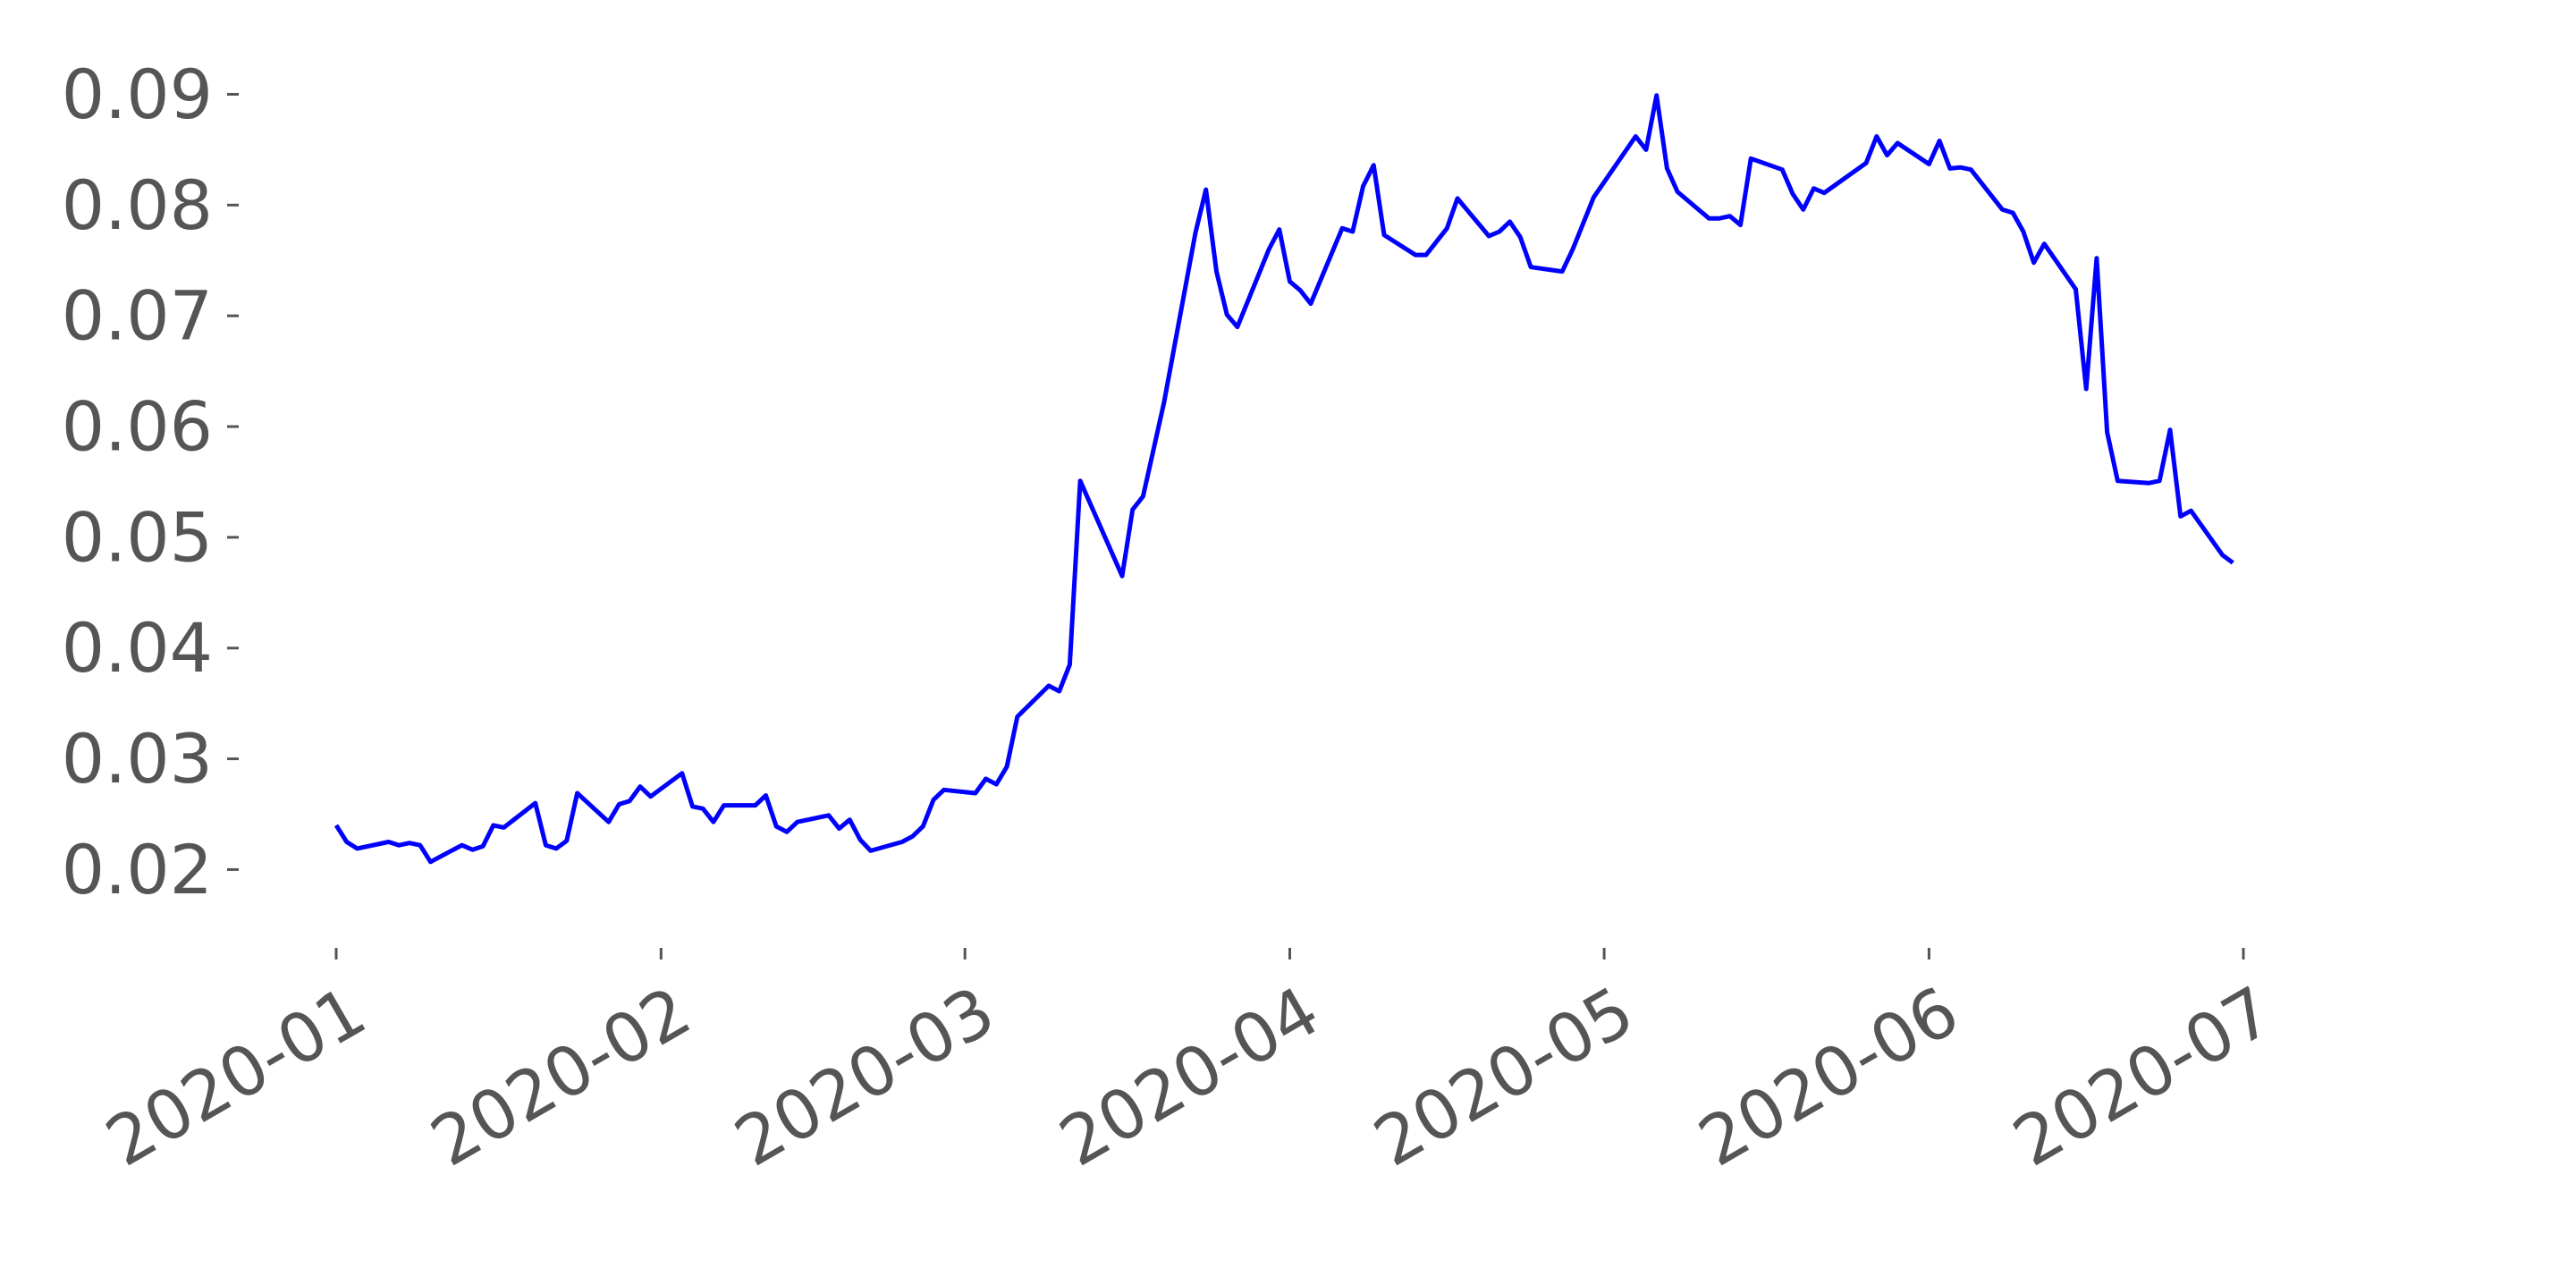 Image resolution: width=2576 pixels, height=1268 pixels. I want to click on y-tick-label: 0.03, so click(137, 759).